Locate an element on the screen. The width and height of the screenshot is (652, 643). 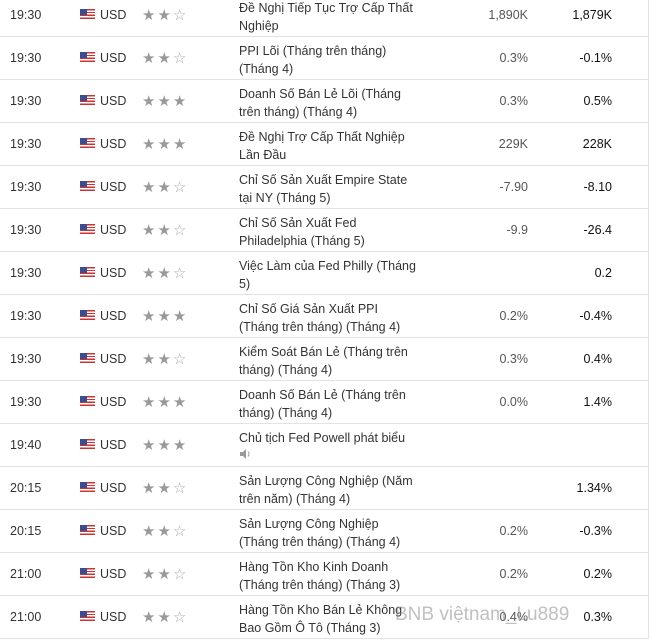
forecast: 1,890K is located at coordinates (508, 15).